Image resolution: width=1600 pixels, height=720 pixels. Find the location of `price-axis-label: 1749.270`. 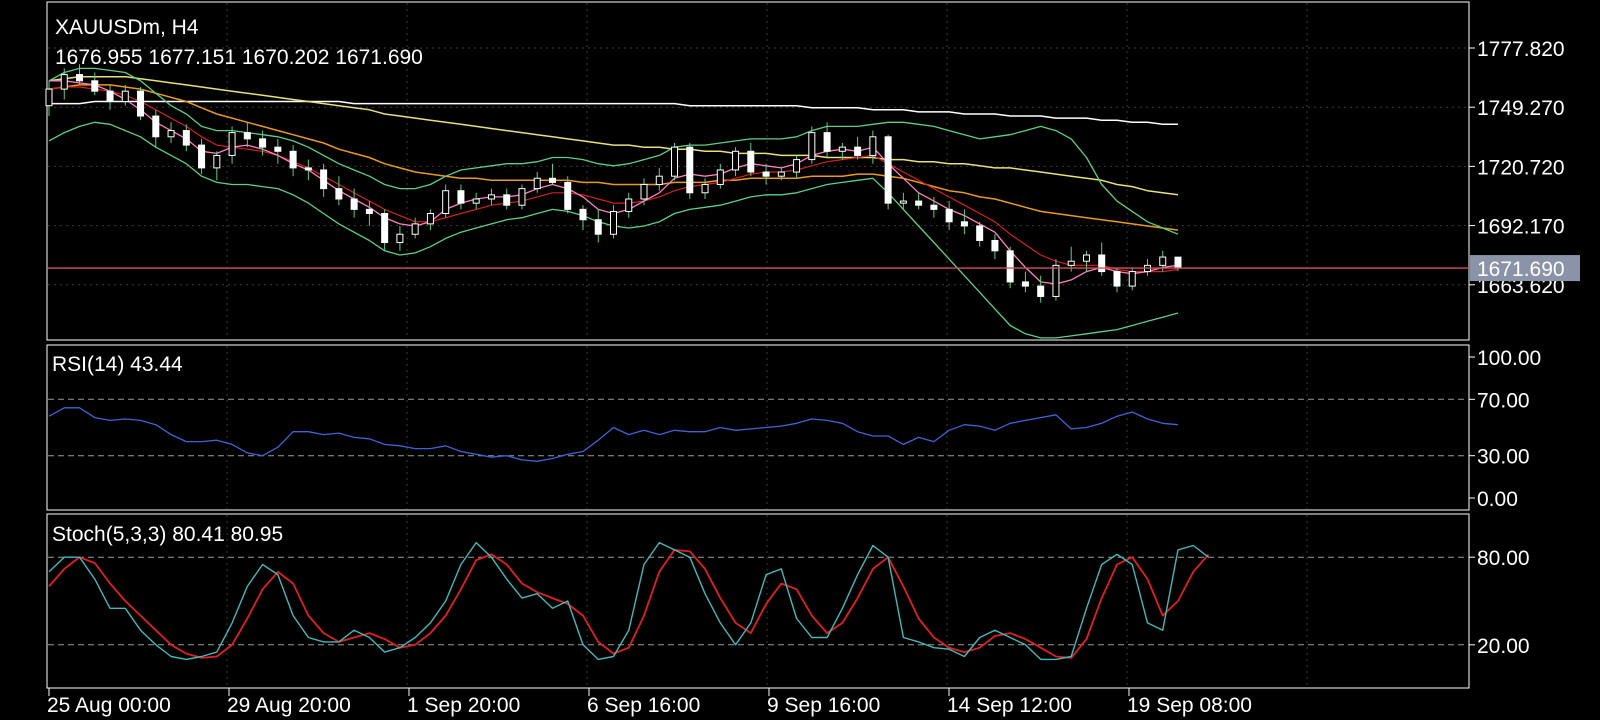

price-axis-label: 1749.270 is located at coordinates (1521, 108).